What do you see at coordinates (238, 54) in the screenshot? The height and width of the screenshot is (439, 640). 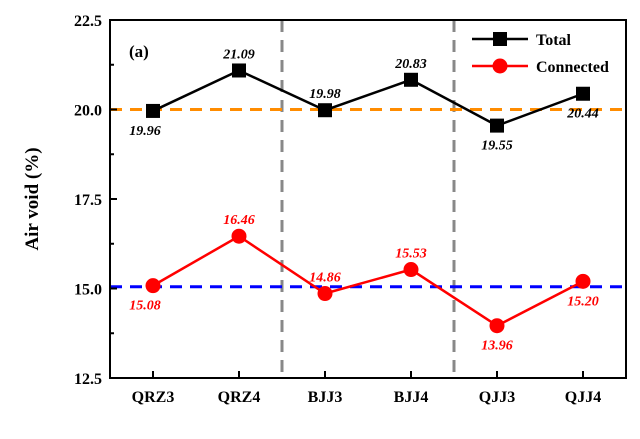 I see `data-label: 21.09` at bounding box center [238, 54].